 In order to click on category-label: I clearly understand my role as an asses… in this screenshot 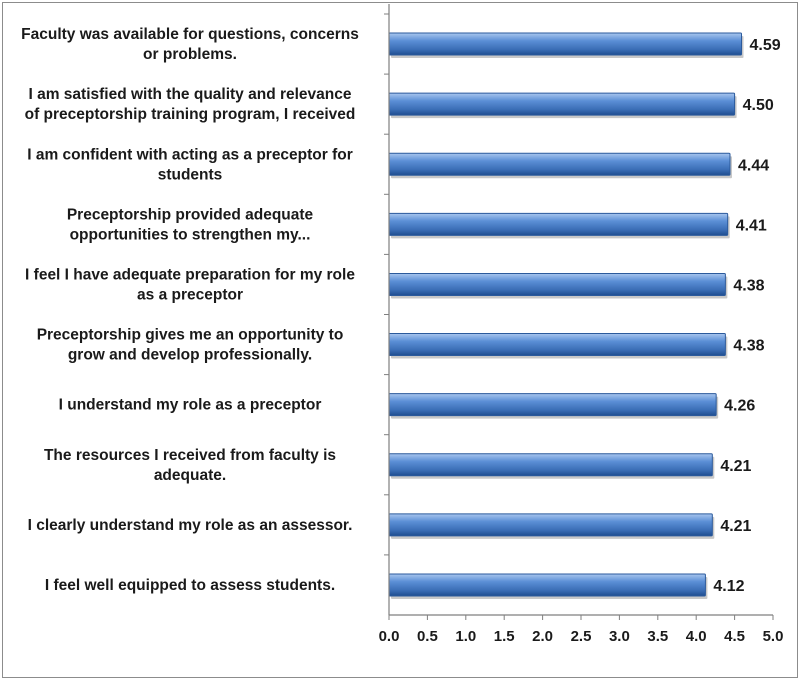, I will do `click(190, 525)`.